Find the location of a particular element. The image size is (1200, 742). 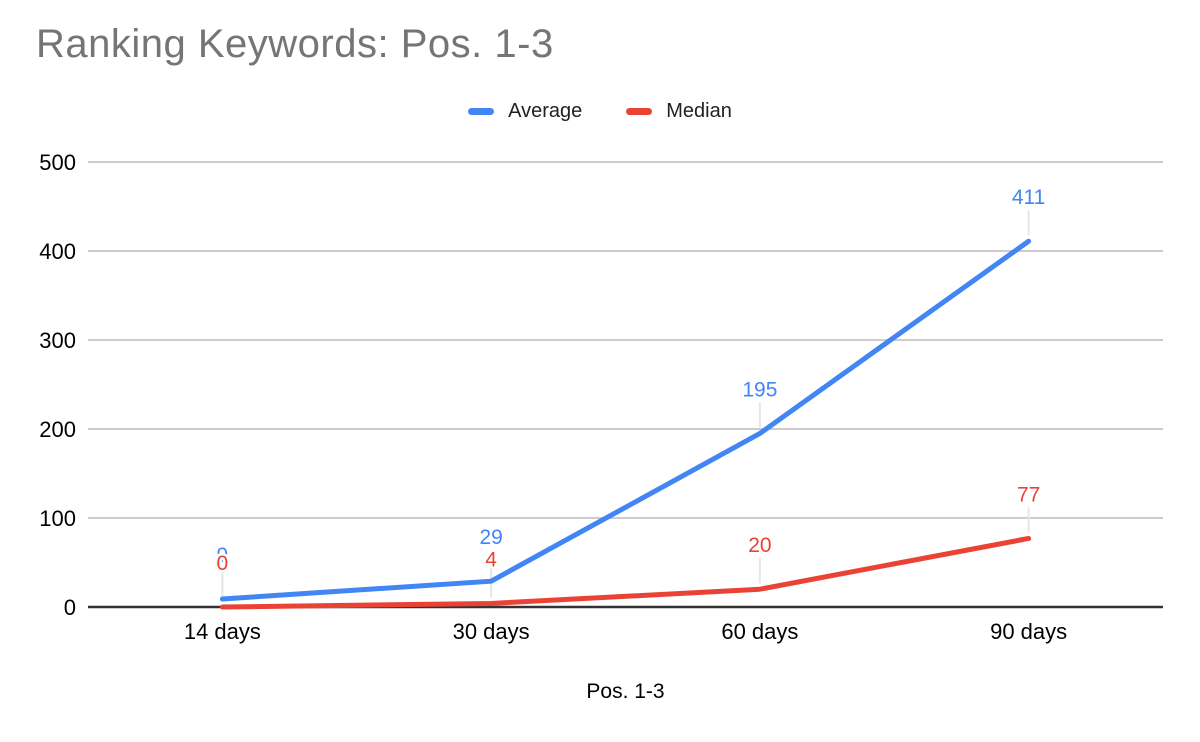

legend-item-median: Median is located at coordinates (679, 111).